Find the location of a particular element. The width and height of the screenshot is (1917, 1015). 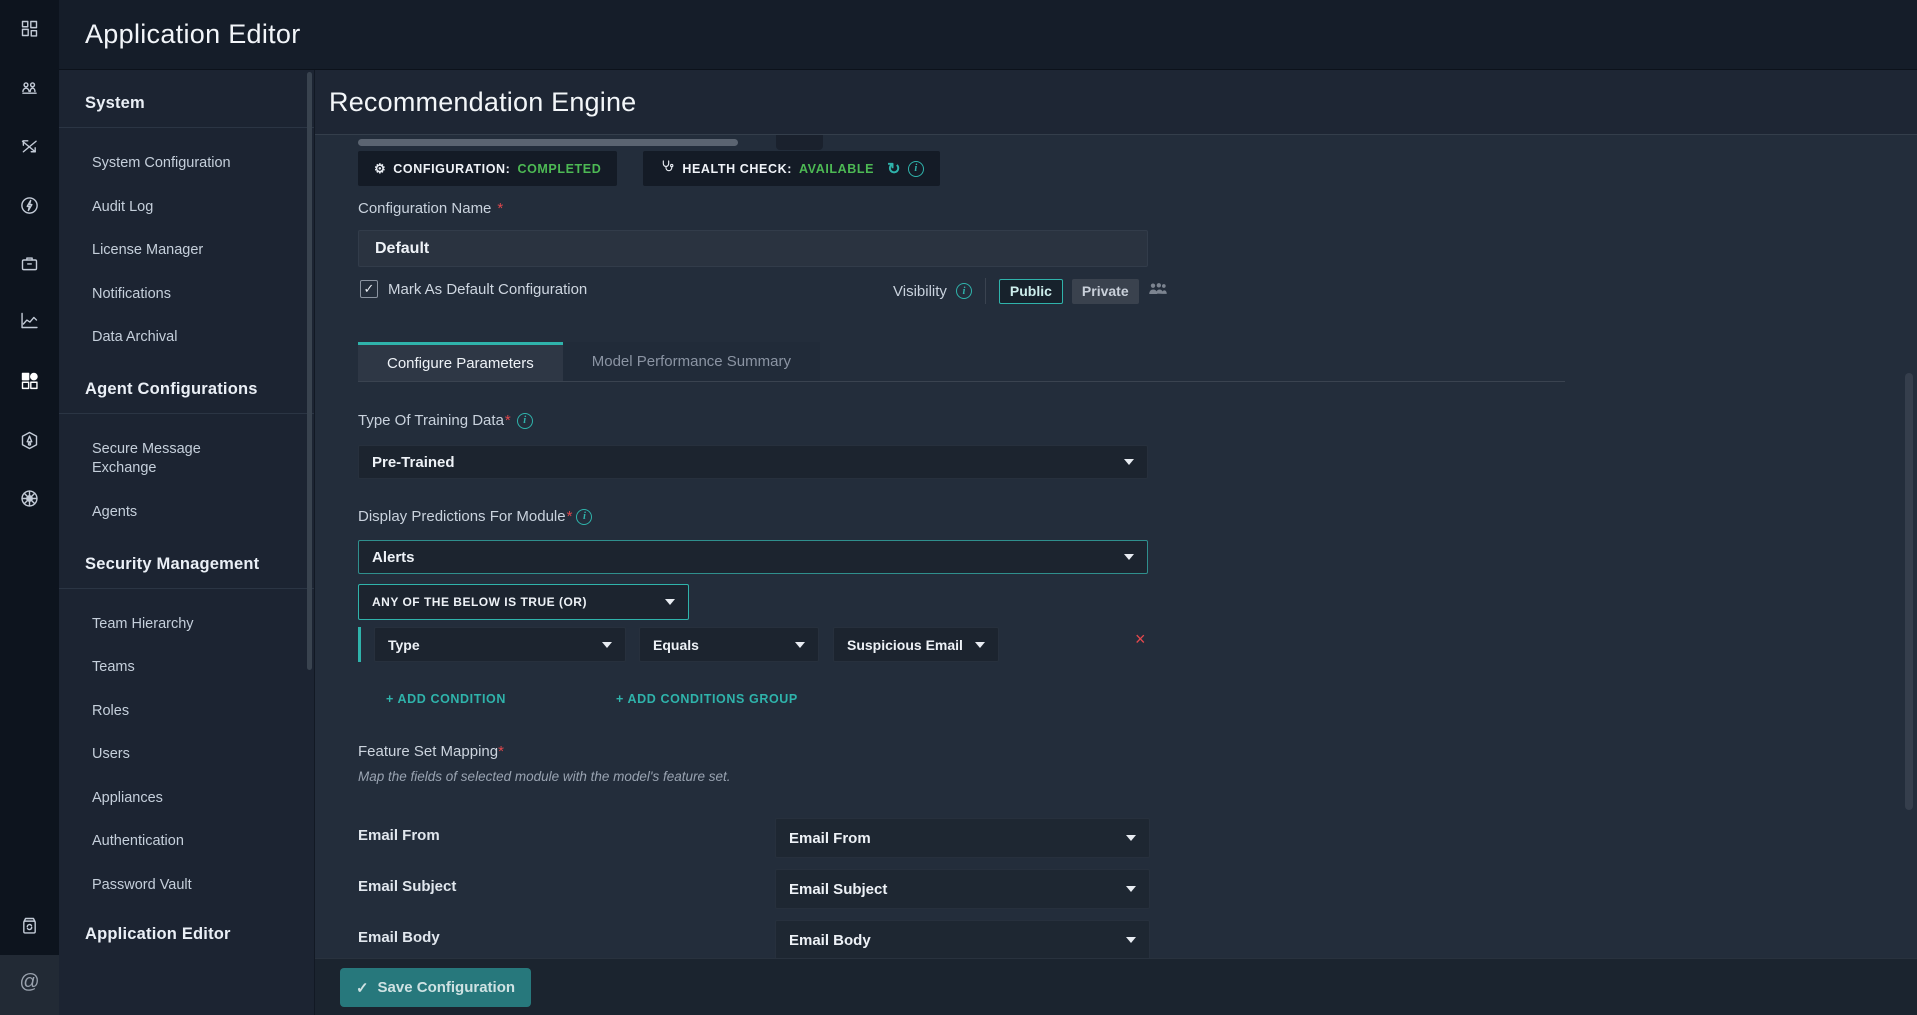

rail-bottom-strip is located at coordinates (29, 985).